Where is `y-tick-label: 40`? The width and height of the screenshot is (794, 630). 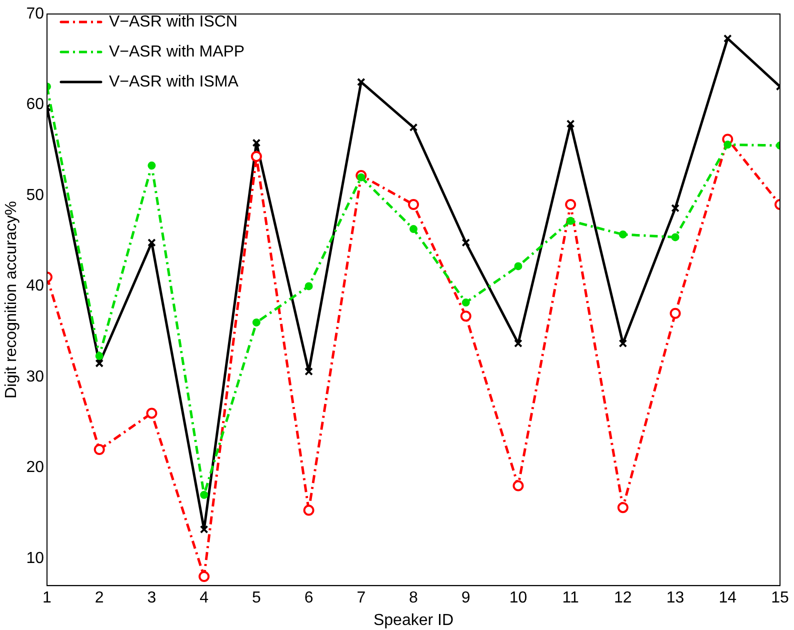 y-tick-label: 40 is located at coordinates (35, 286).